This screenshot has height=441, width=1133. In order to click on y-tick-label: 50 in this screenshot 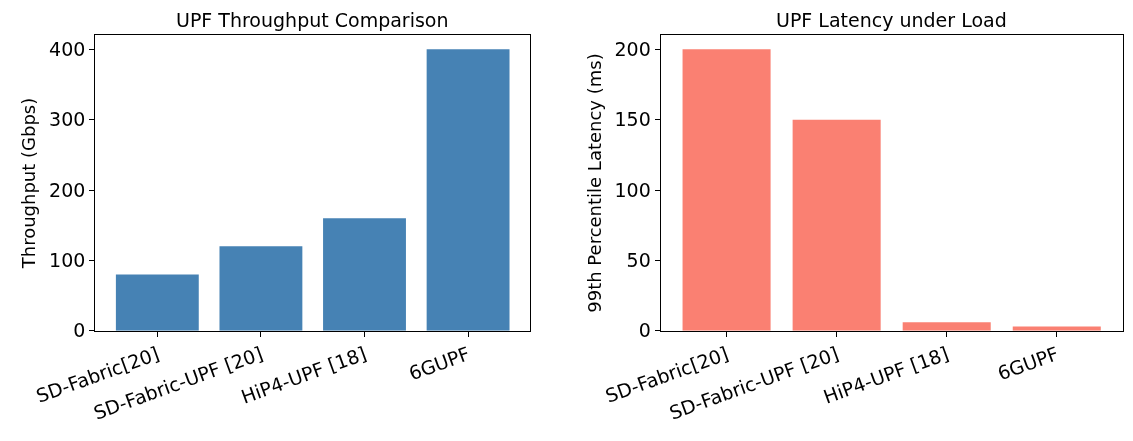, I will do `click(638, 260)`.